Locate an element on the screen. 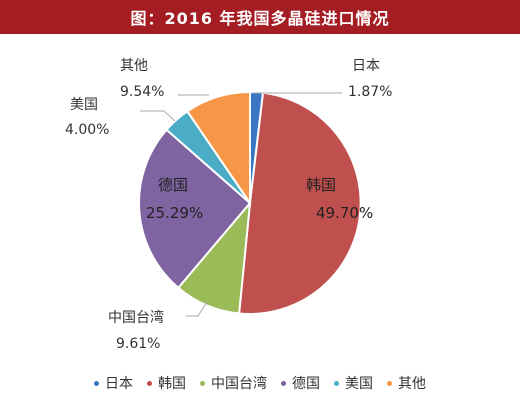  legend-item-3: 中国台湾 is located at coordinates (233, 383).